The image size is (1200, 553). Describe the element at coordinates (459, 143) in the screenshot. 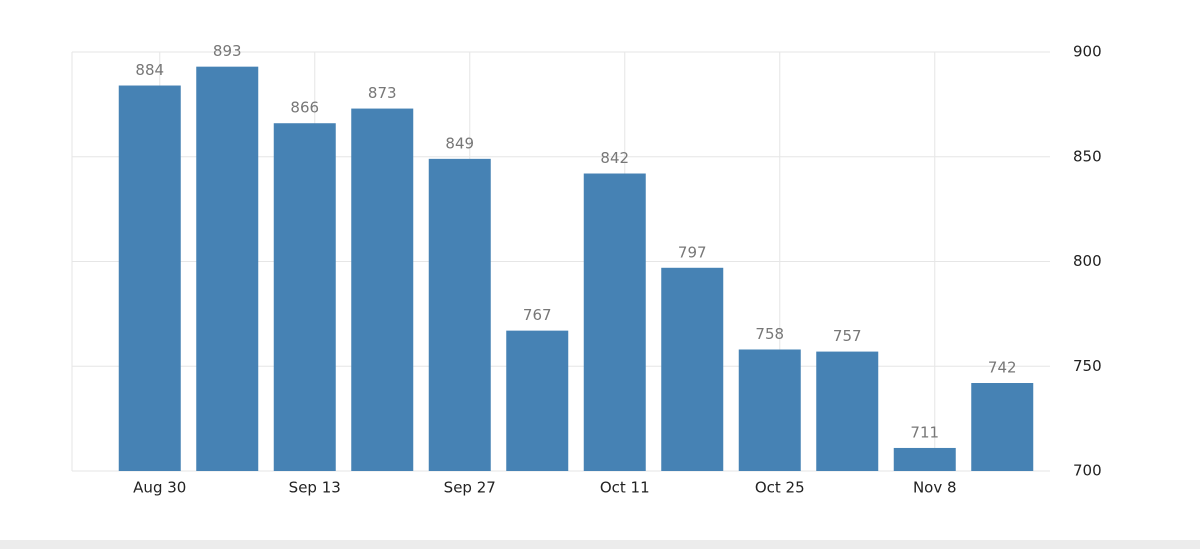

I see `value-label: 849` at that location.